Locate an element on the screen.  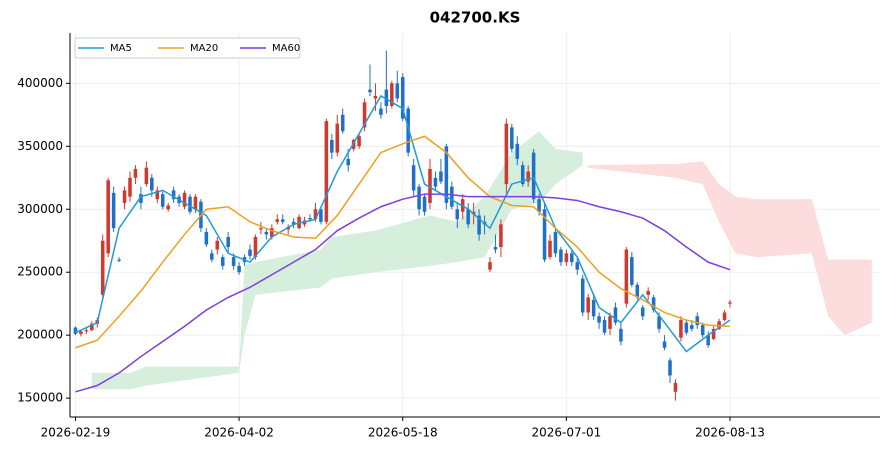
chart-title: 042700.KS is located at coordinates (475, 18).